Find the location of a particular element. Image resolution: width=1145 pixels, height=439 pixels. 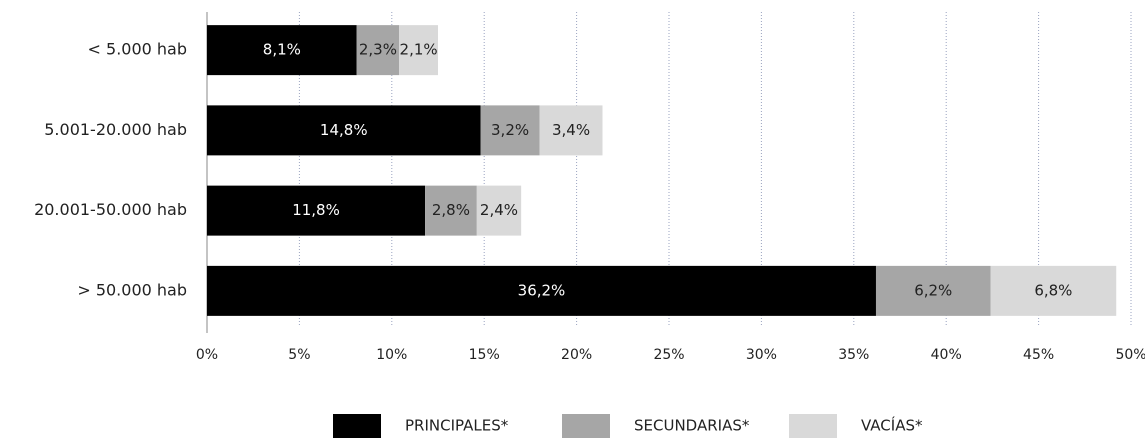

value-label: 3,2% is located at coordinates (510, 130).